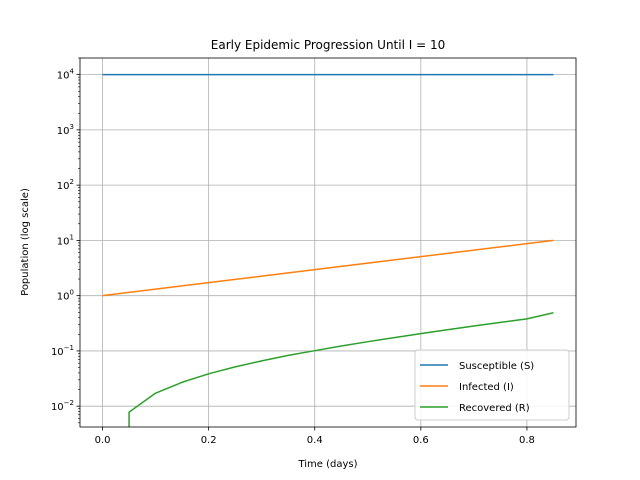 The width and height of the screenshot is (640, 480). What do you see at coordinates (486, 387) in the screenshot?
I see `legend-label: Infected (I)` at bounding box center [486, 387].